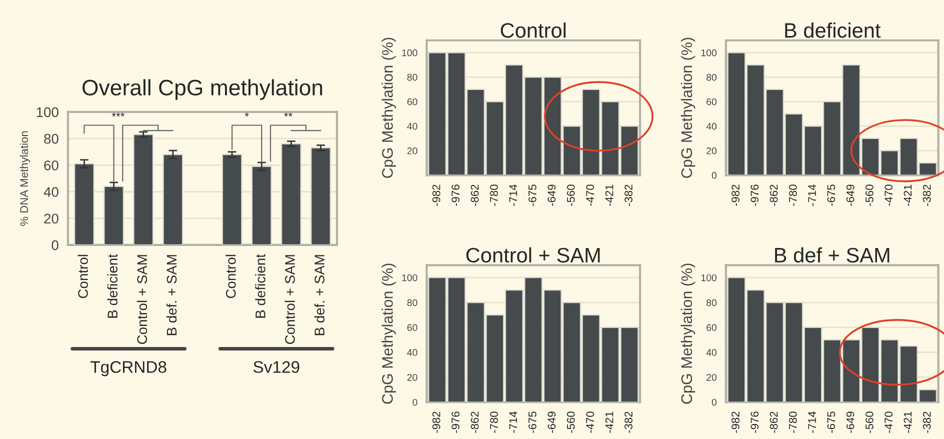  Describe the element at coordinates (202, 89) in the screenshot. I see `chart-title: Overall CpG methylation` at that location.